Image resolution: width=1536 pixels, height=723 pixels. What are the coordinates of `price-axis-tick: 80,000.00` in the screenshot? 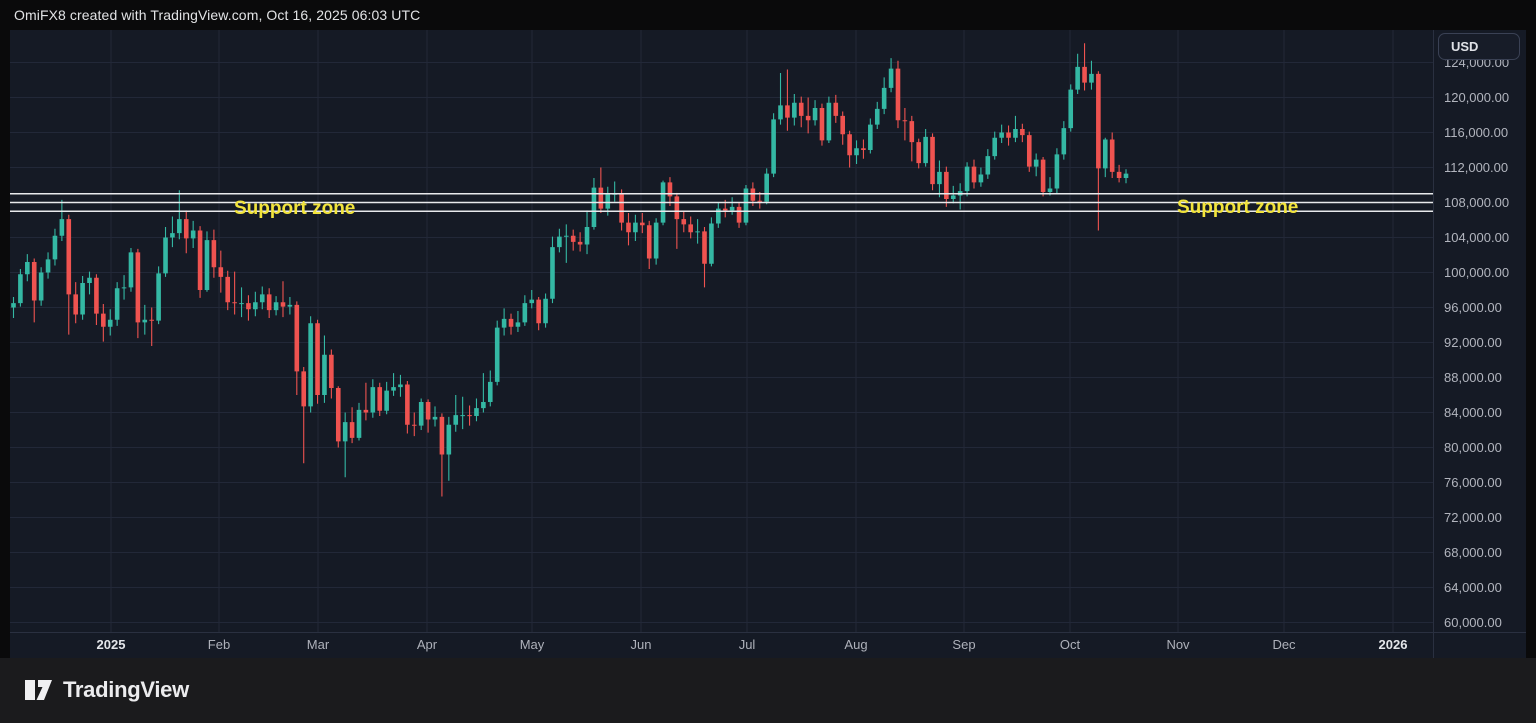 It's located at (1473, 447).